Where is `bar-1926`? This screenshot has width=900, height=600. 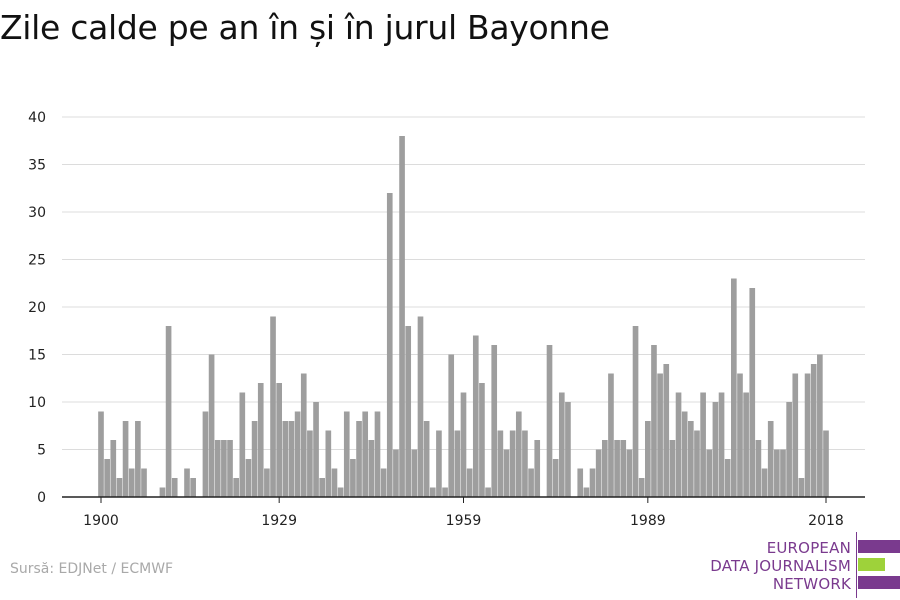
bar-1926 is located at coordinates (260, 440).